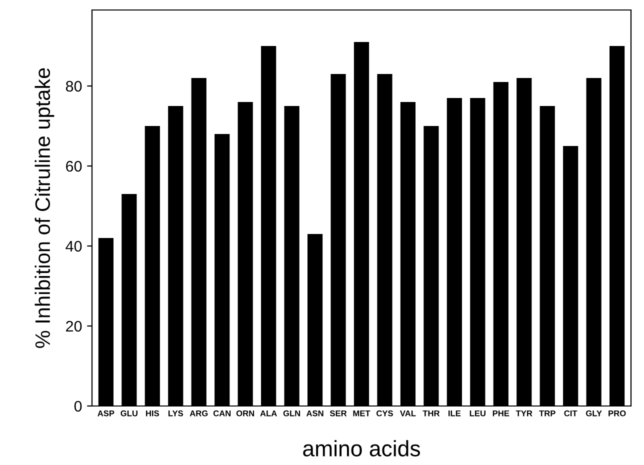  What do you see at coordinates (78, 406) in the screenshot?
I see `y-tick-label: 0` at bounding box center [78, 406].